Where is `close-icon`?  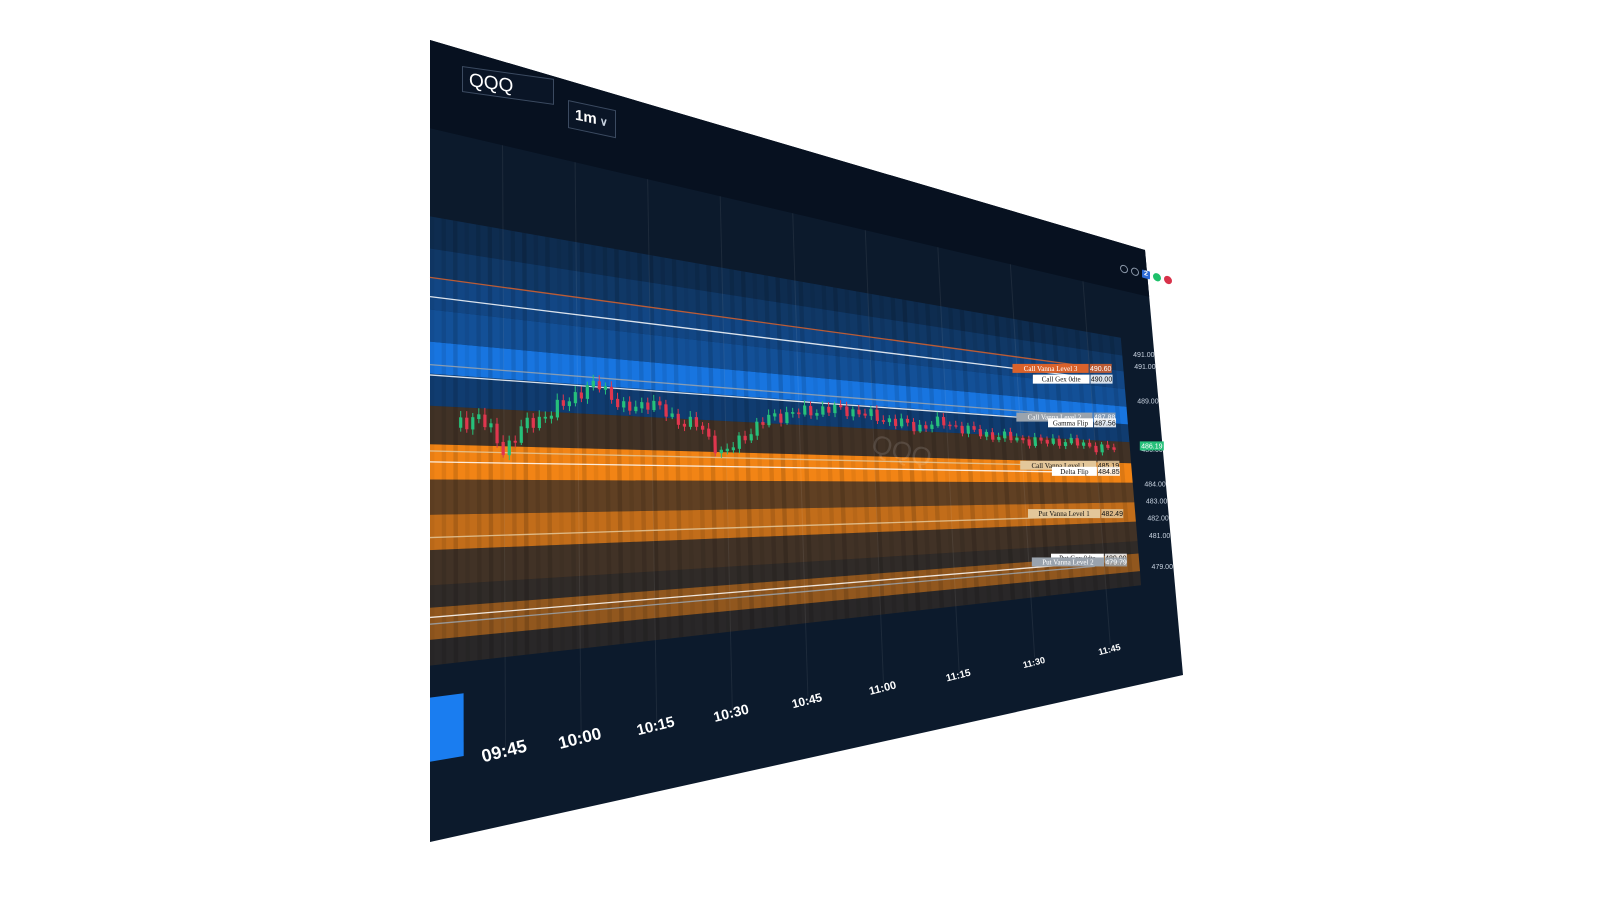 close-icon is located at coordinates (1168, 279).